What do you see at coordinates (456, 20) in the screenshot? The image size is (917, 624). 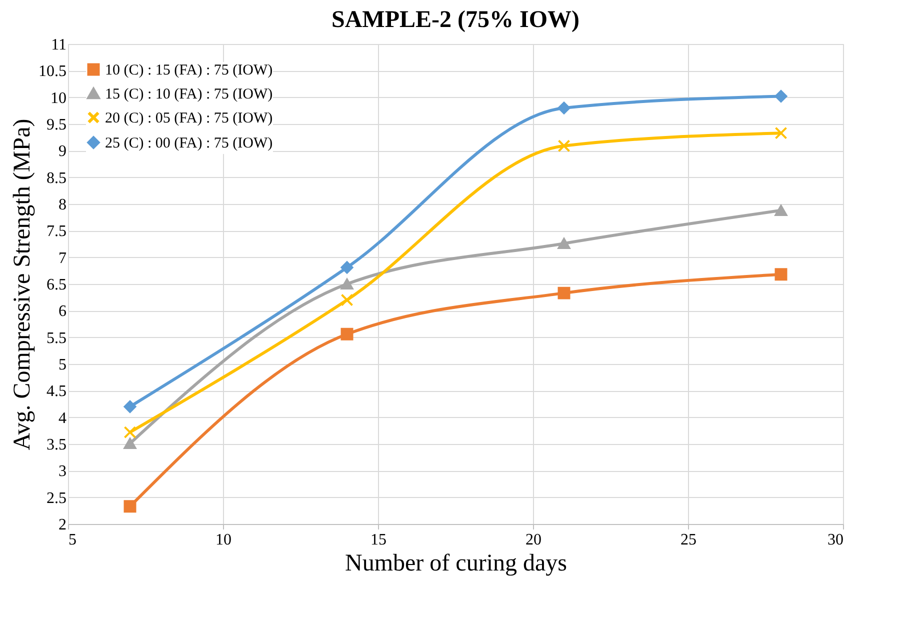 I see `chart-title: SAMPLE-2 (75% IOW)` at bounding box center [456, 20].